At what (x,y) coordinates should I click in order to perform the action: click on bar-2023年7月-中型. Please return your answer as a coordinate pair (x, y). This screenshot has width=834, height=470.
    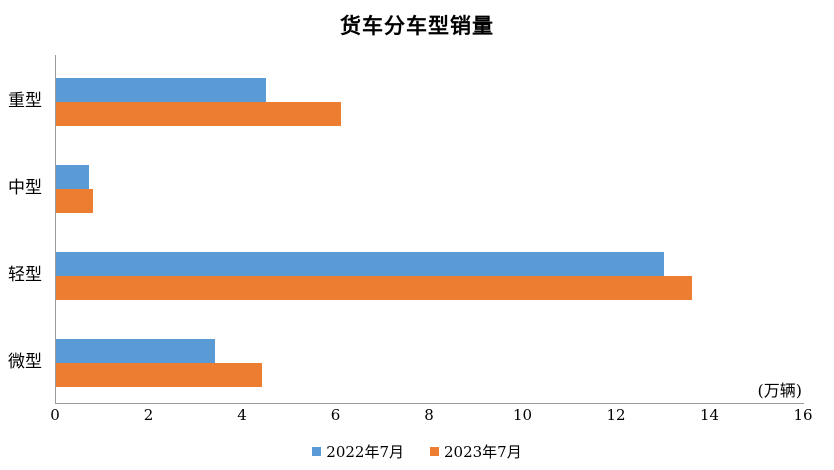
    Looking at the image, I should click on (75, 200).